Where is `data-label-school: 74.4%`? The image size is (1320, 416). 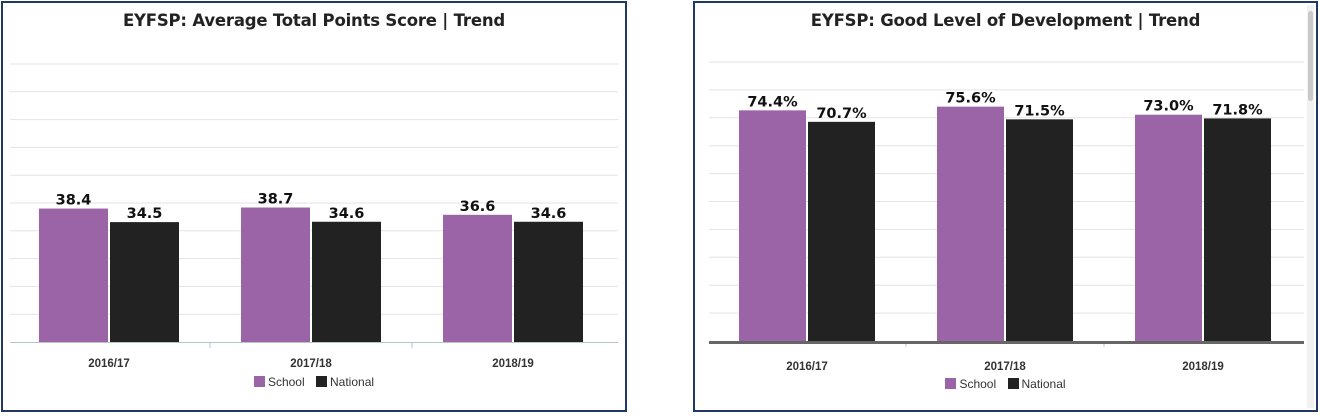 data-label-school: 74.4% is located at coordinates (772, 102).